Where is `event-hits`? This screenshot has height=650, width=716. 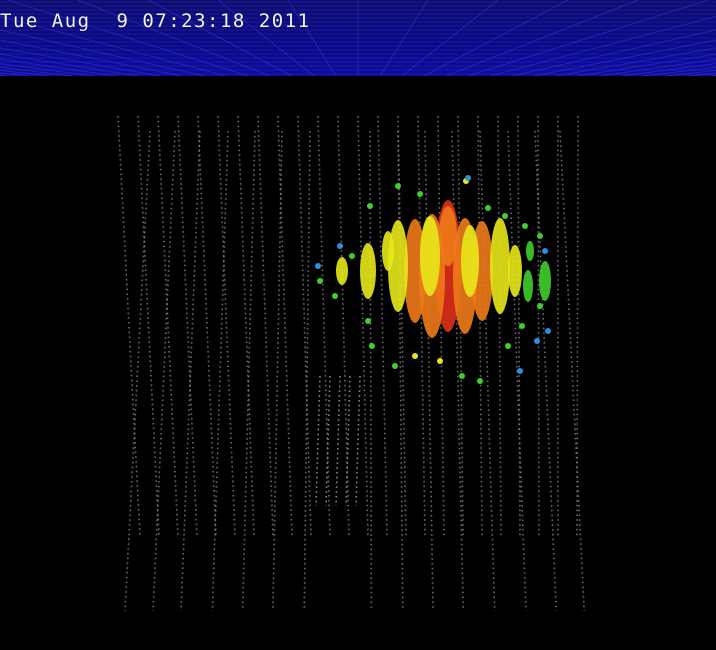
event-hits is located at coordinates (433, 279).